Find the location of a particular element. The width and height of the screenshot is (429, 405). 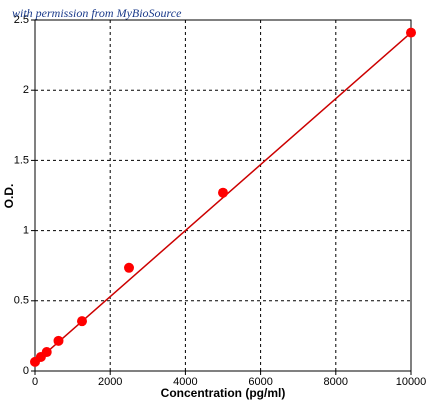

y-tick-label: 2.5 is located at coordinates (21, 20).